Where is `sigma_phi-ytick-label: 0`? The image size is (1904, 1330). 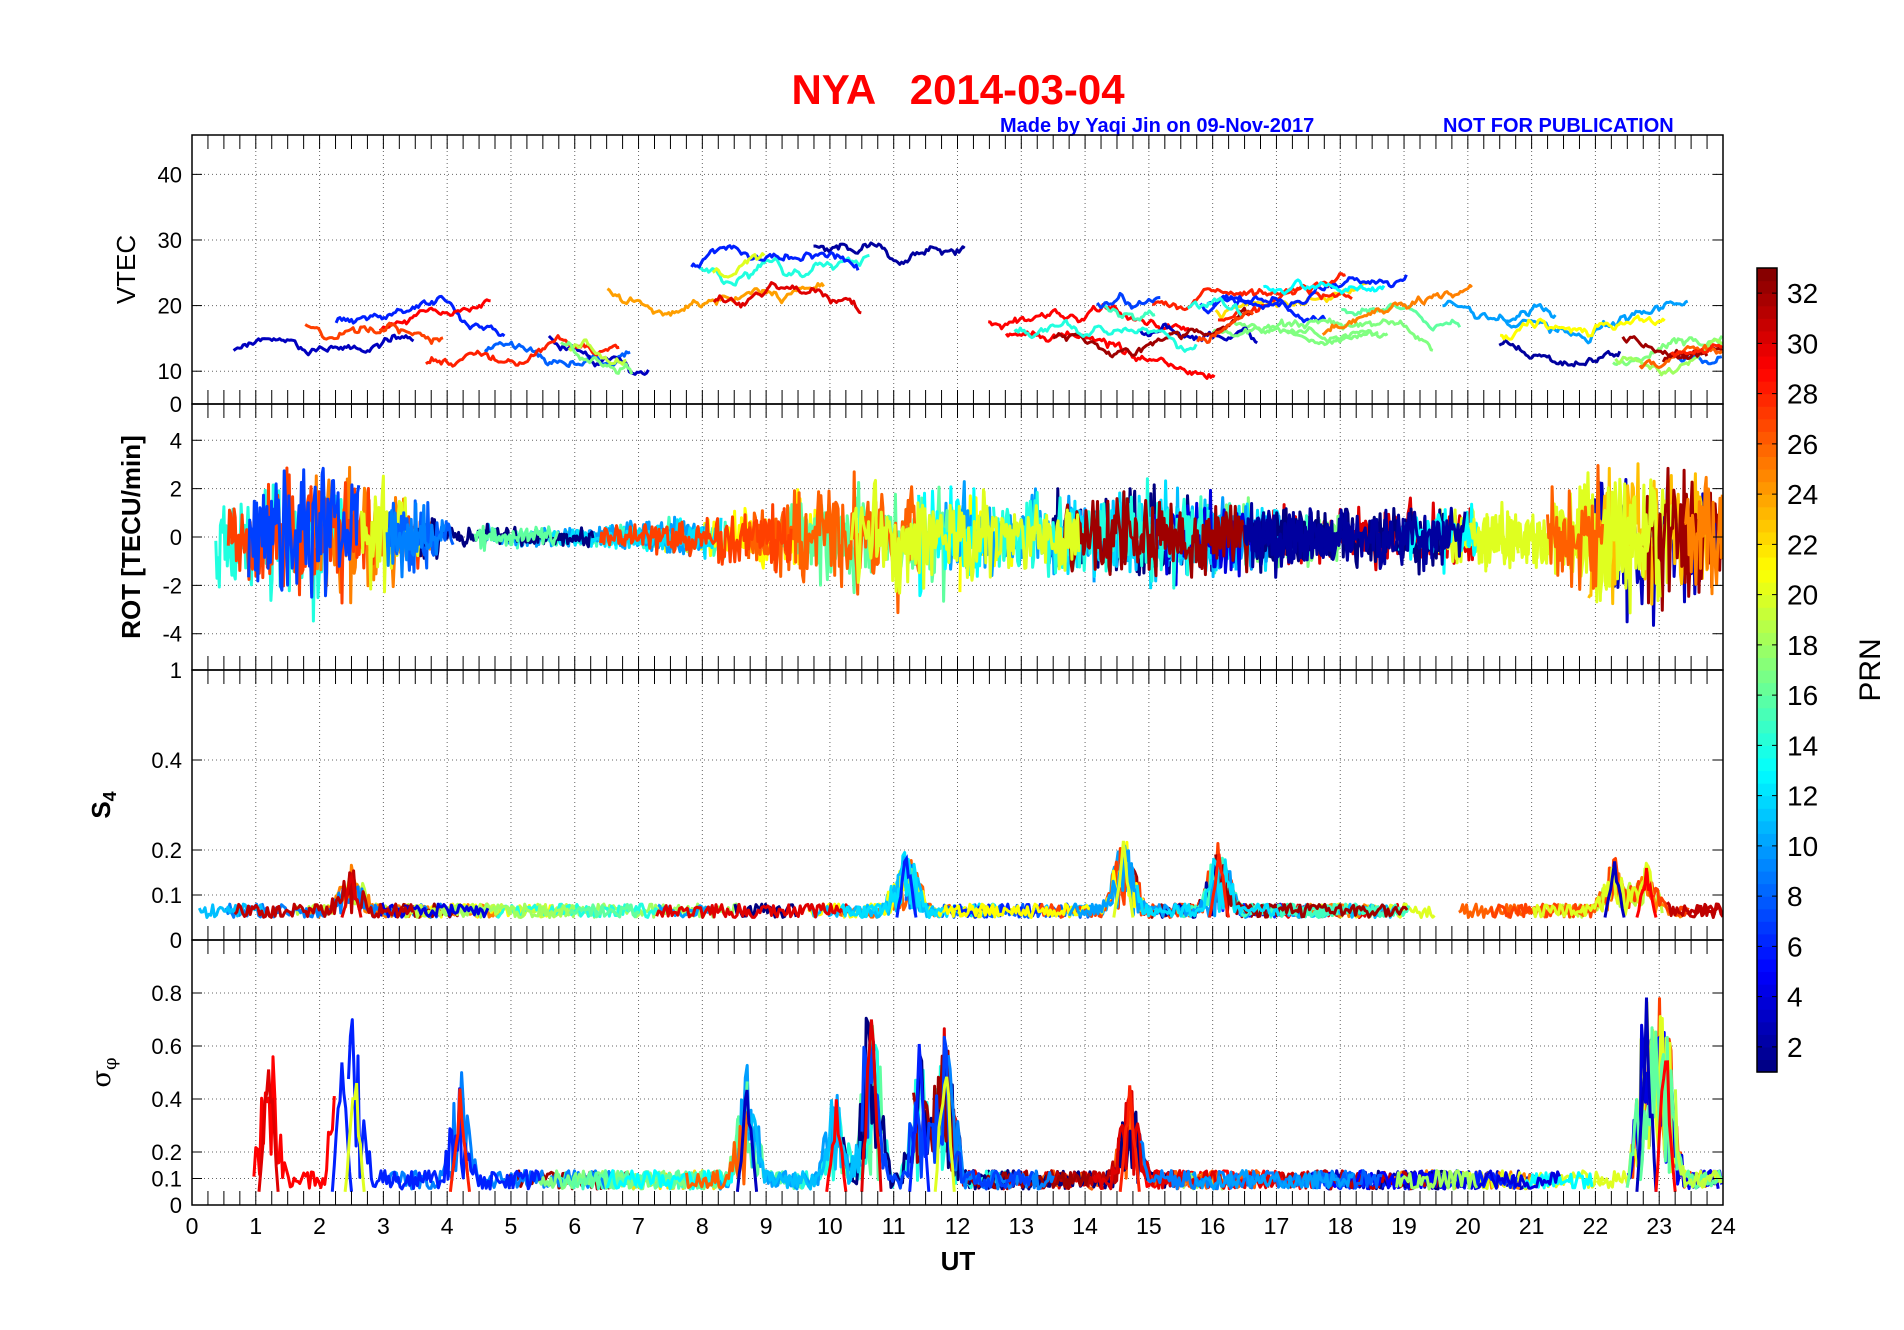 sigma_phi-ytick-label: 0 is located at coordinates (176, 1205).